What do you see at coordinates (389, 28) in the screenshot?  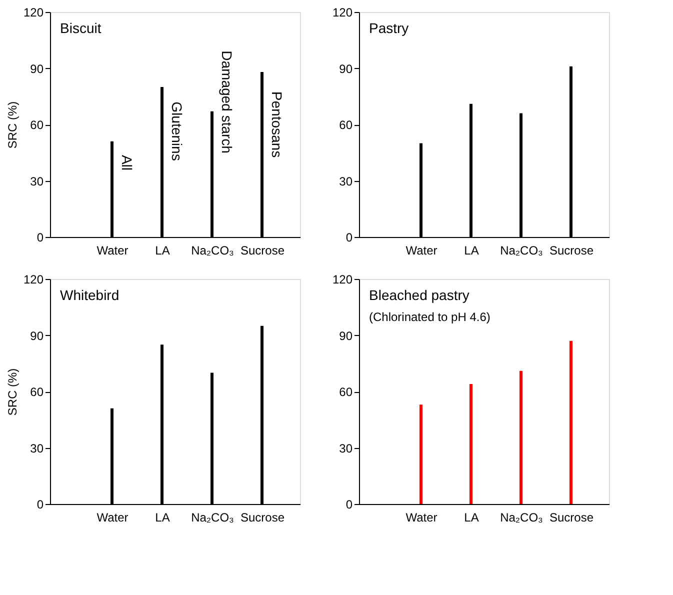 I see `text: Pastry` at bounding box center [389, 28].